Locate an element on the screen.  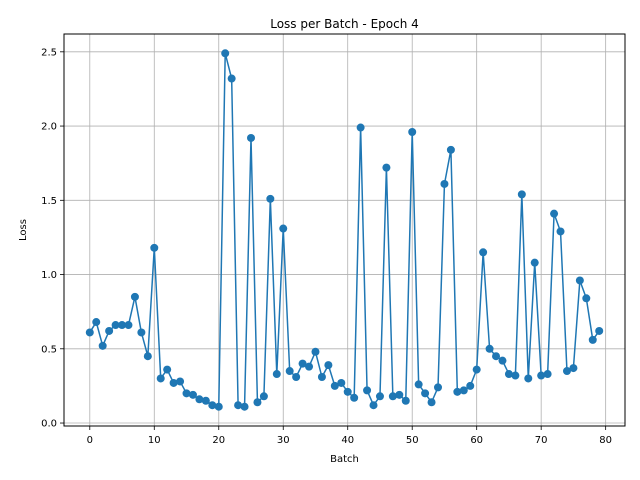
x-tick-label: 40 is located at coordinates (347, 440).